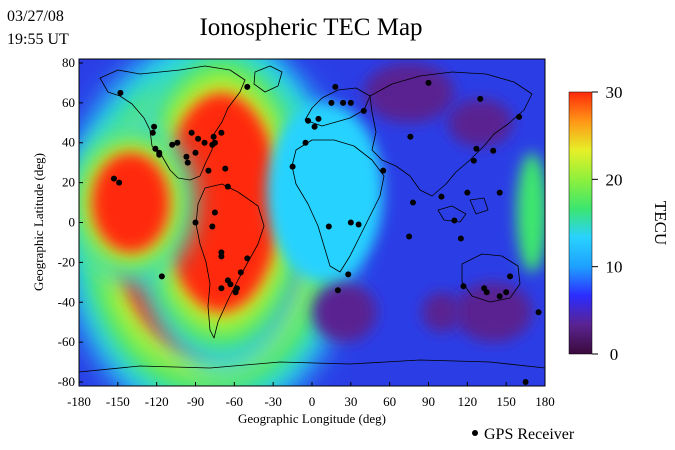 This screenshot has width=675, height=450. I want to click on colorbar-tick-label: 20, so click(614, 179).